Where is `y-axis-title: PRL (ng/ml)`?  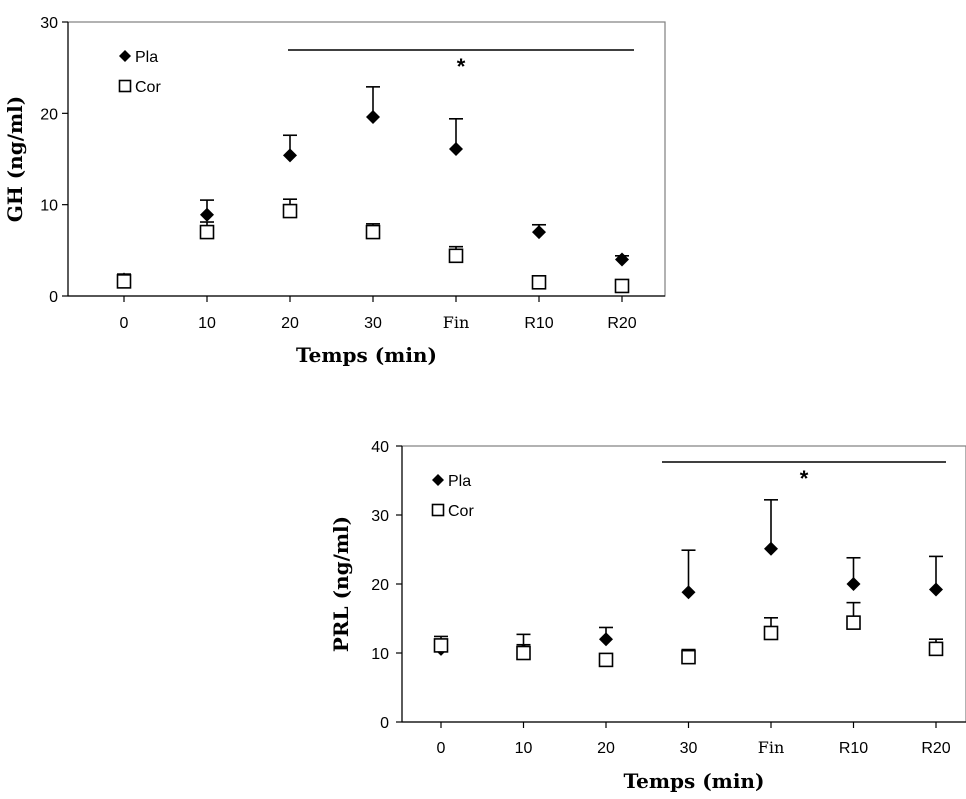 y-axis-title: PRL (ng/ml) is located at coordinates (341, 584).